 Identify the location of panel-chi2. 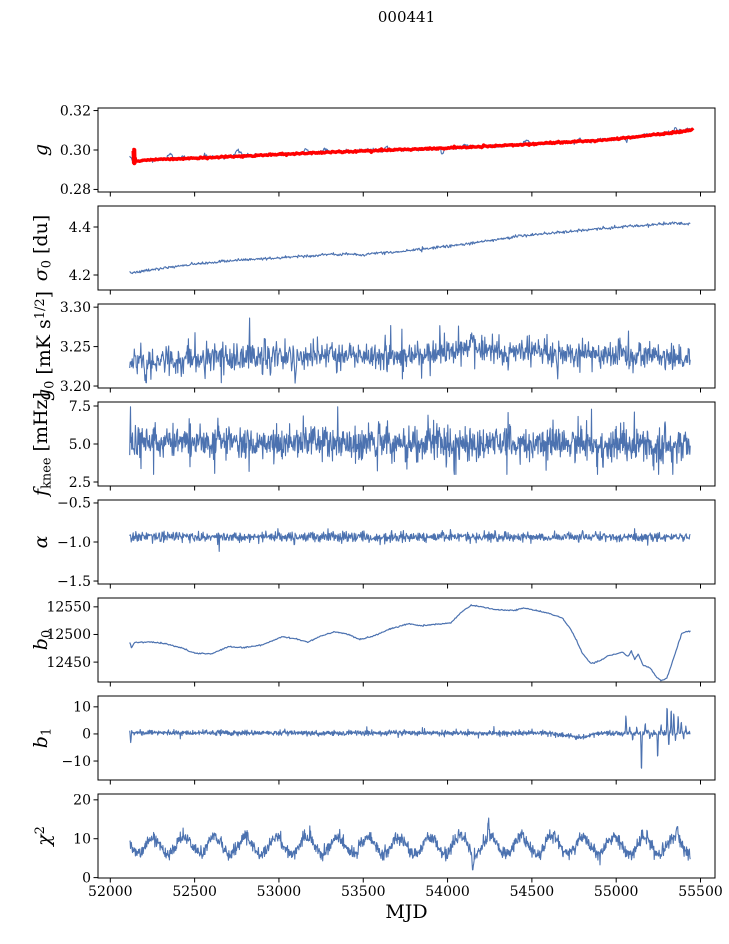
(410, 844).